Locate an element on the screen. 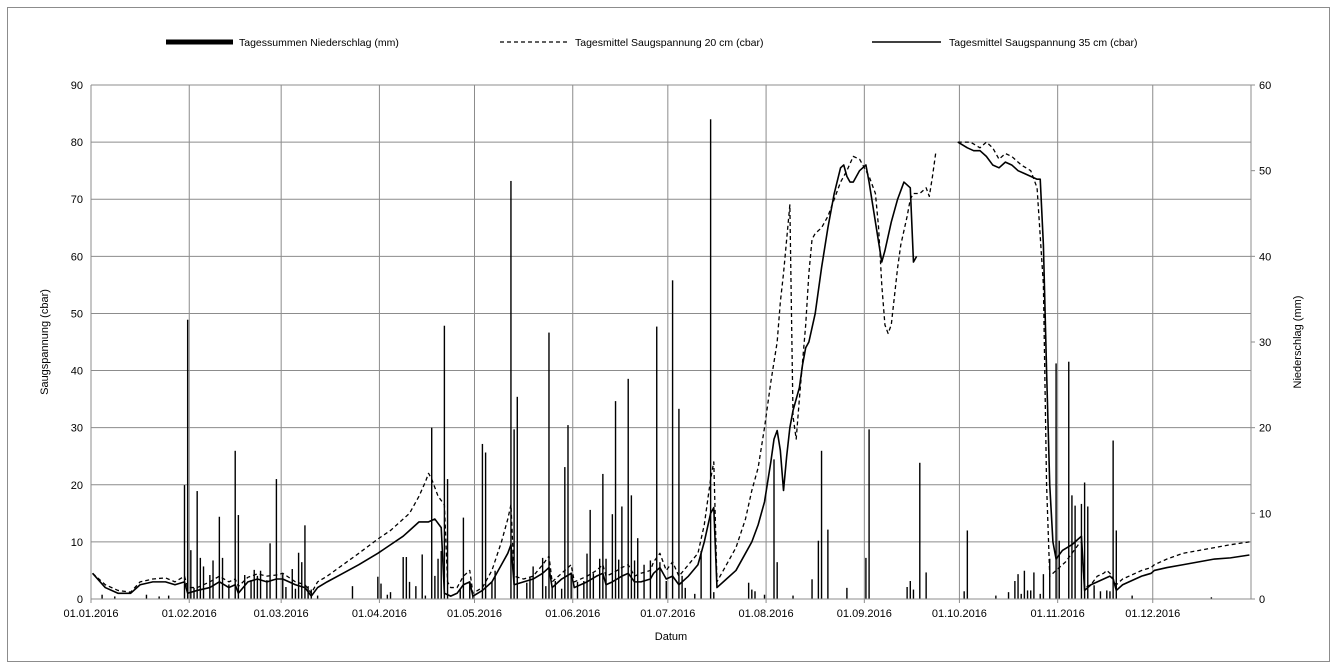  y-left-tick-label: 80 is located at coordinates (77, 143).